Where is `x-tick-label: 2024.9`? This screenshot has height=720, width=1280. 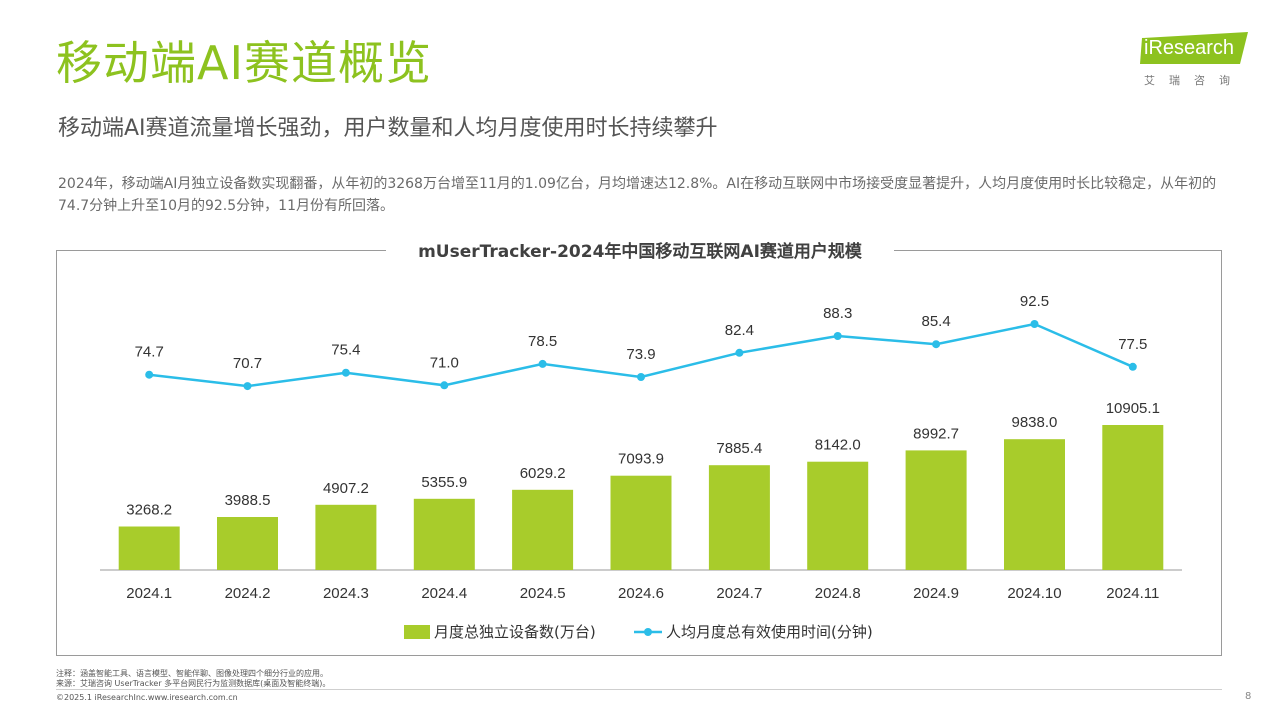
x-tick-label: 2024.9 is located at coordinates (936, 593).